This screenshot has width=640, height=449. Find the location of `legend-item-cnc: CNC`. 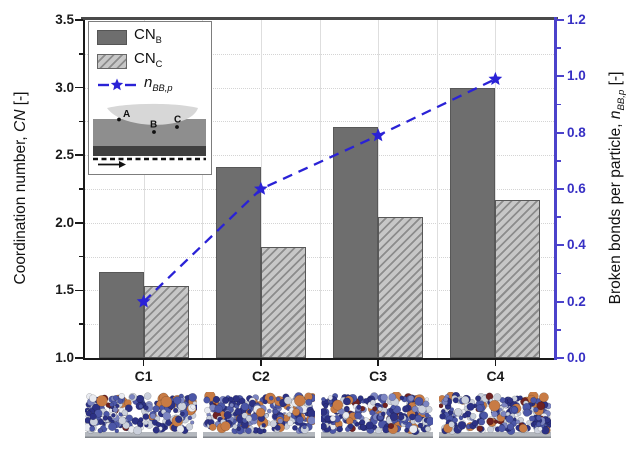

legend-item-cnc: CNC is located at coordinates (154, 60).